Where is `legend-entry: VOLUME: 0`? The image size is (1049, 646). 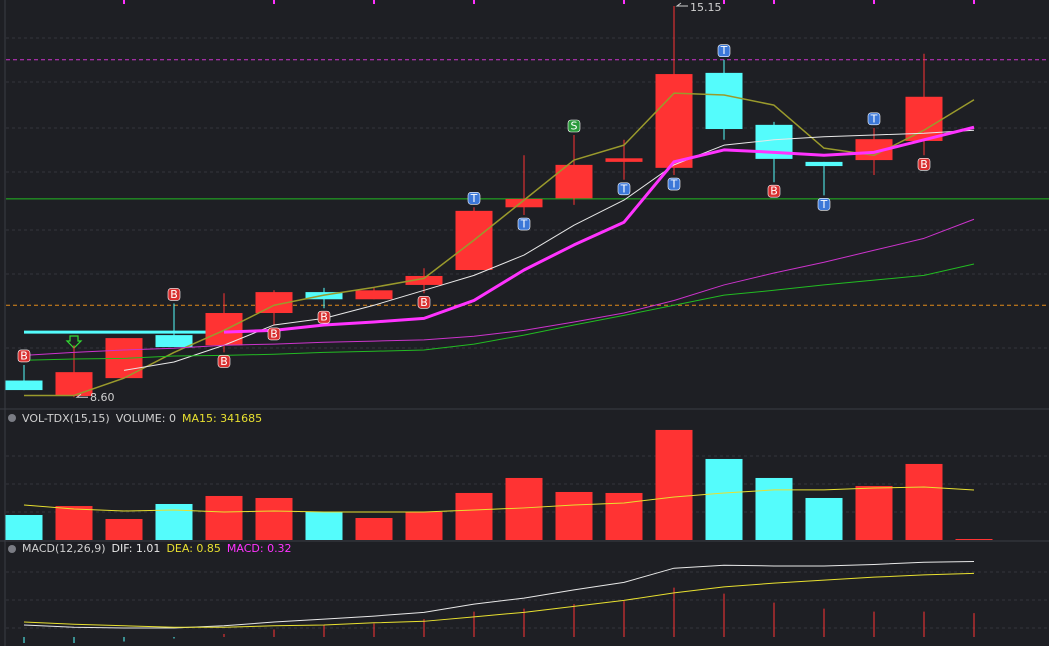 legend-entry: VOLUME: 0 is located at coordinates (146, 418).